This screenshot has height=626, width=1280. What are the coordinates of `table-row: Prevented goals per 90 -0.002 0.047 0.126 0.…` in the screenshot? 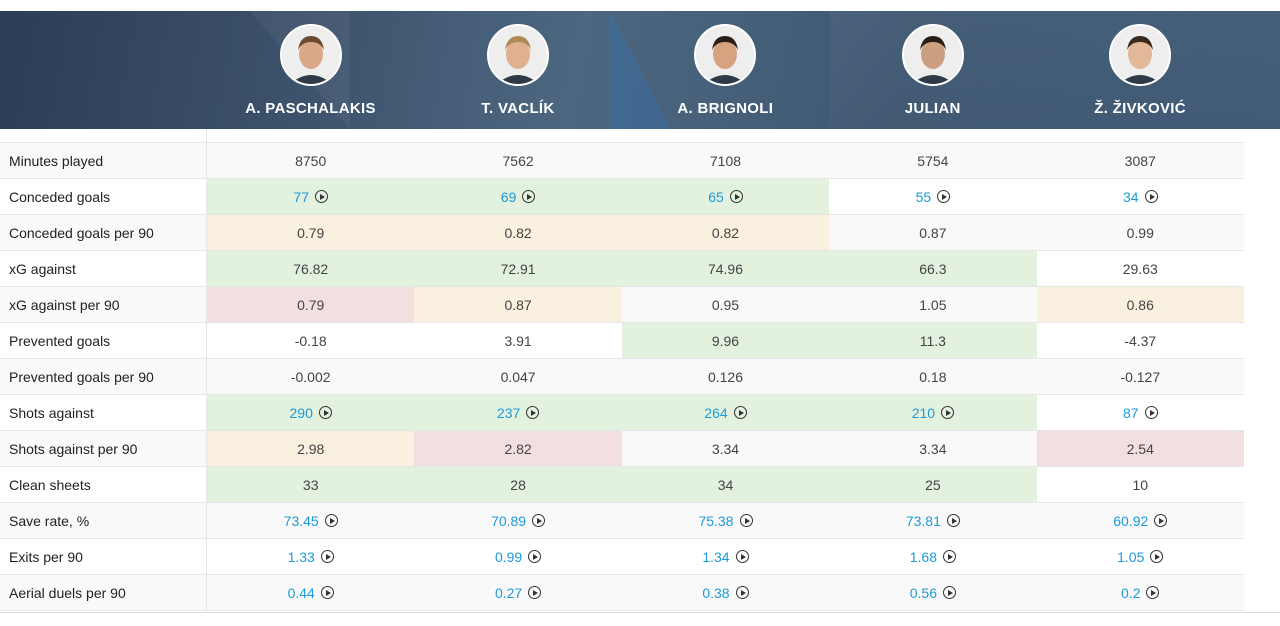 It's located at (622, 377).